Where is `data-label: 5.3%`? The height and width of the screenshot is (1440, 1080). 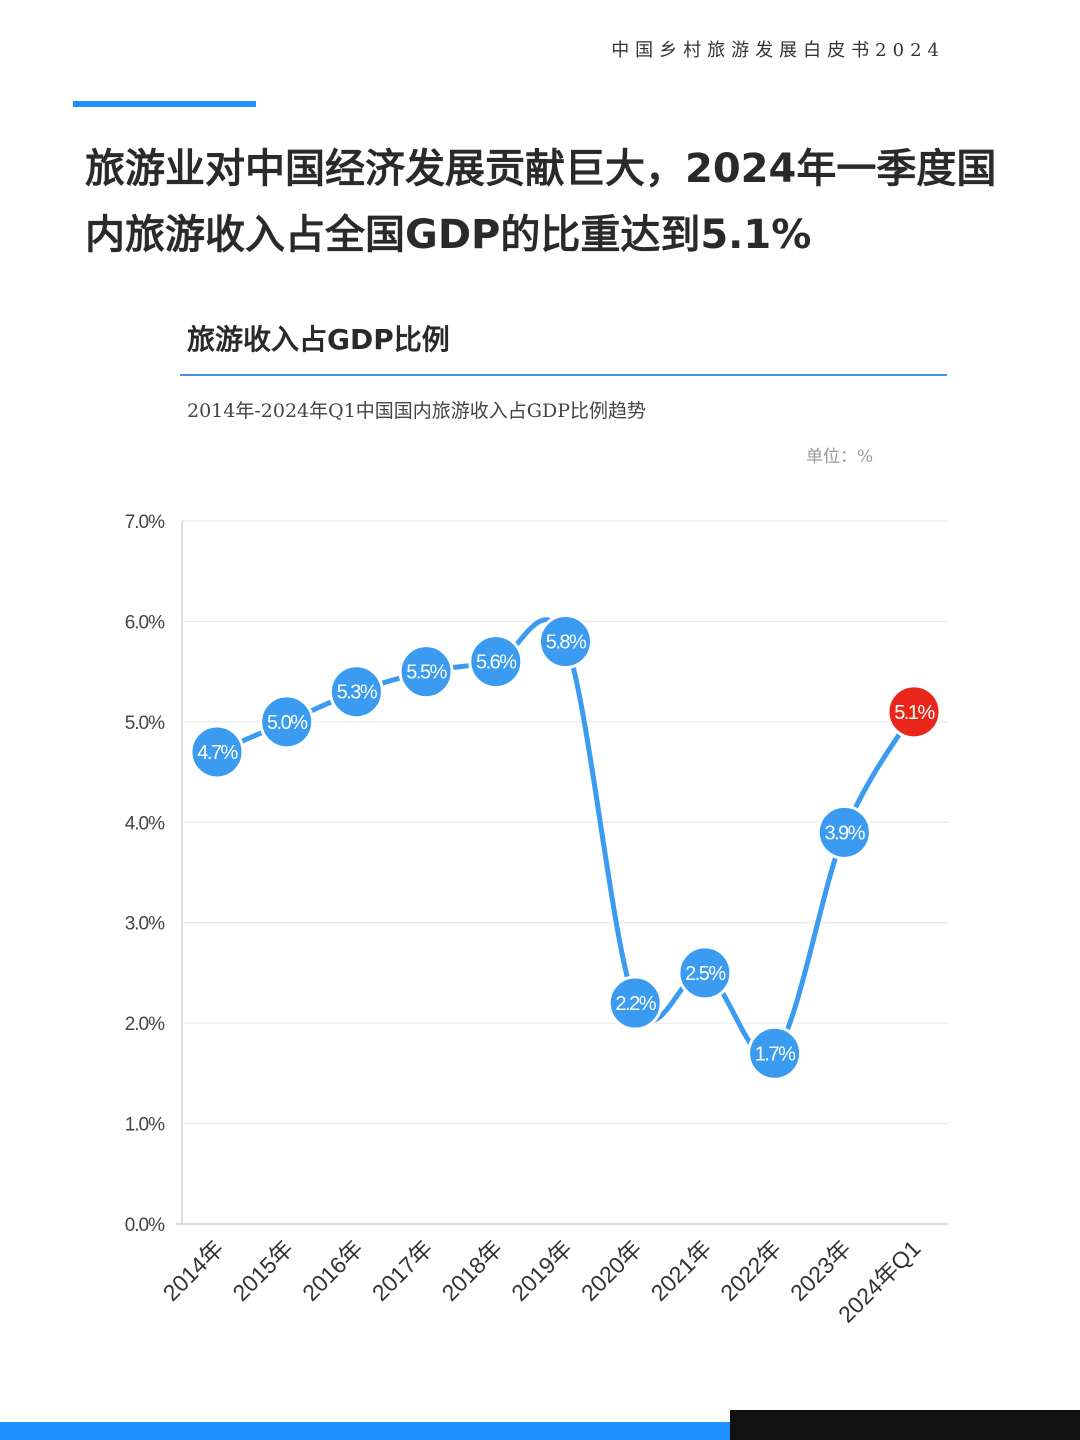 data-label: 5.3% is located at coordinates (357, 693).